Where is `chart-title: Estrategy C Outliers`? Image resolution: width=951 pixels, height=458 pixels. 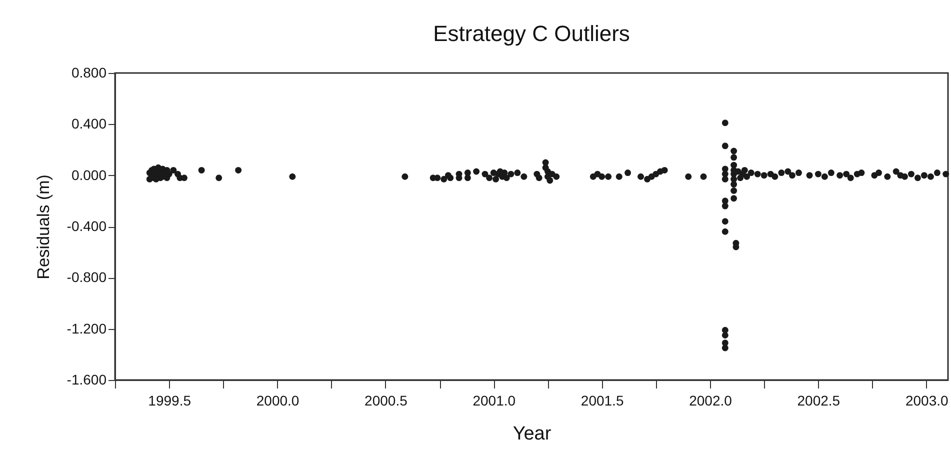
chart-title: Estrategy C Outliers is located at coordinates (531, 33).